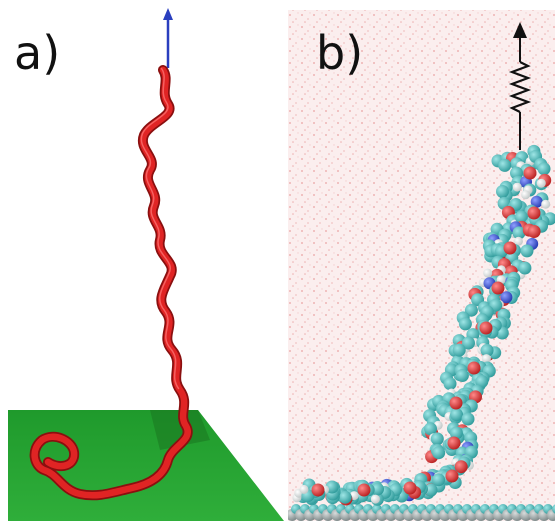 This screenshot has width=555, height=521. What do you see at coordinates (520, 92) in the screenshot?
I see `spring-icon` at bounding box center [520, 92].